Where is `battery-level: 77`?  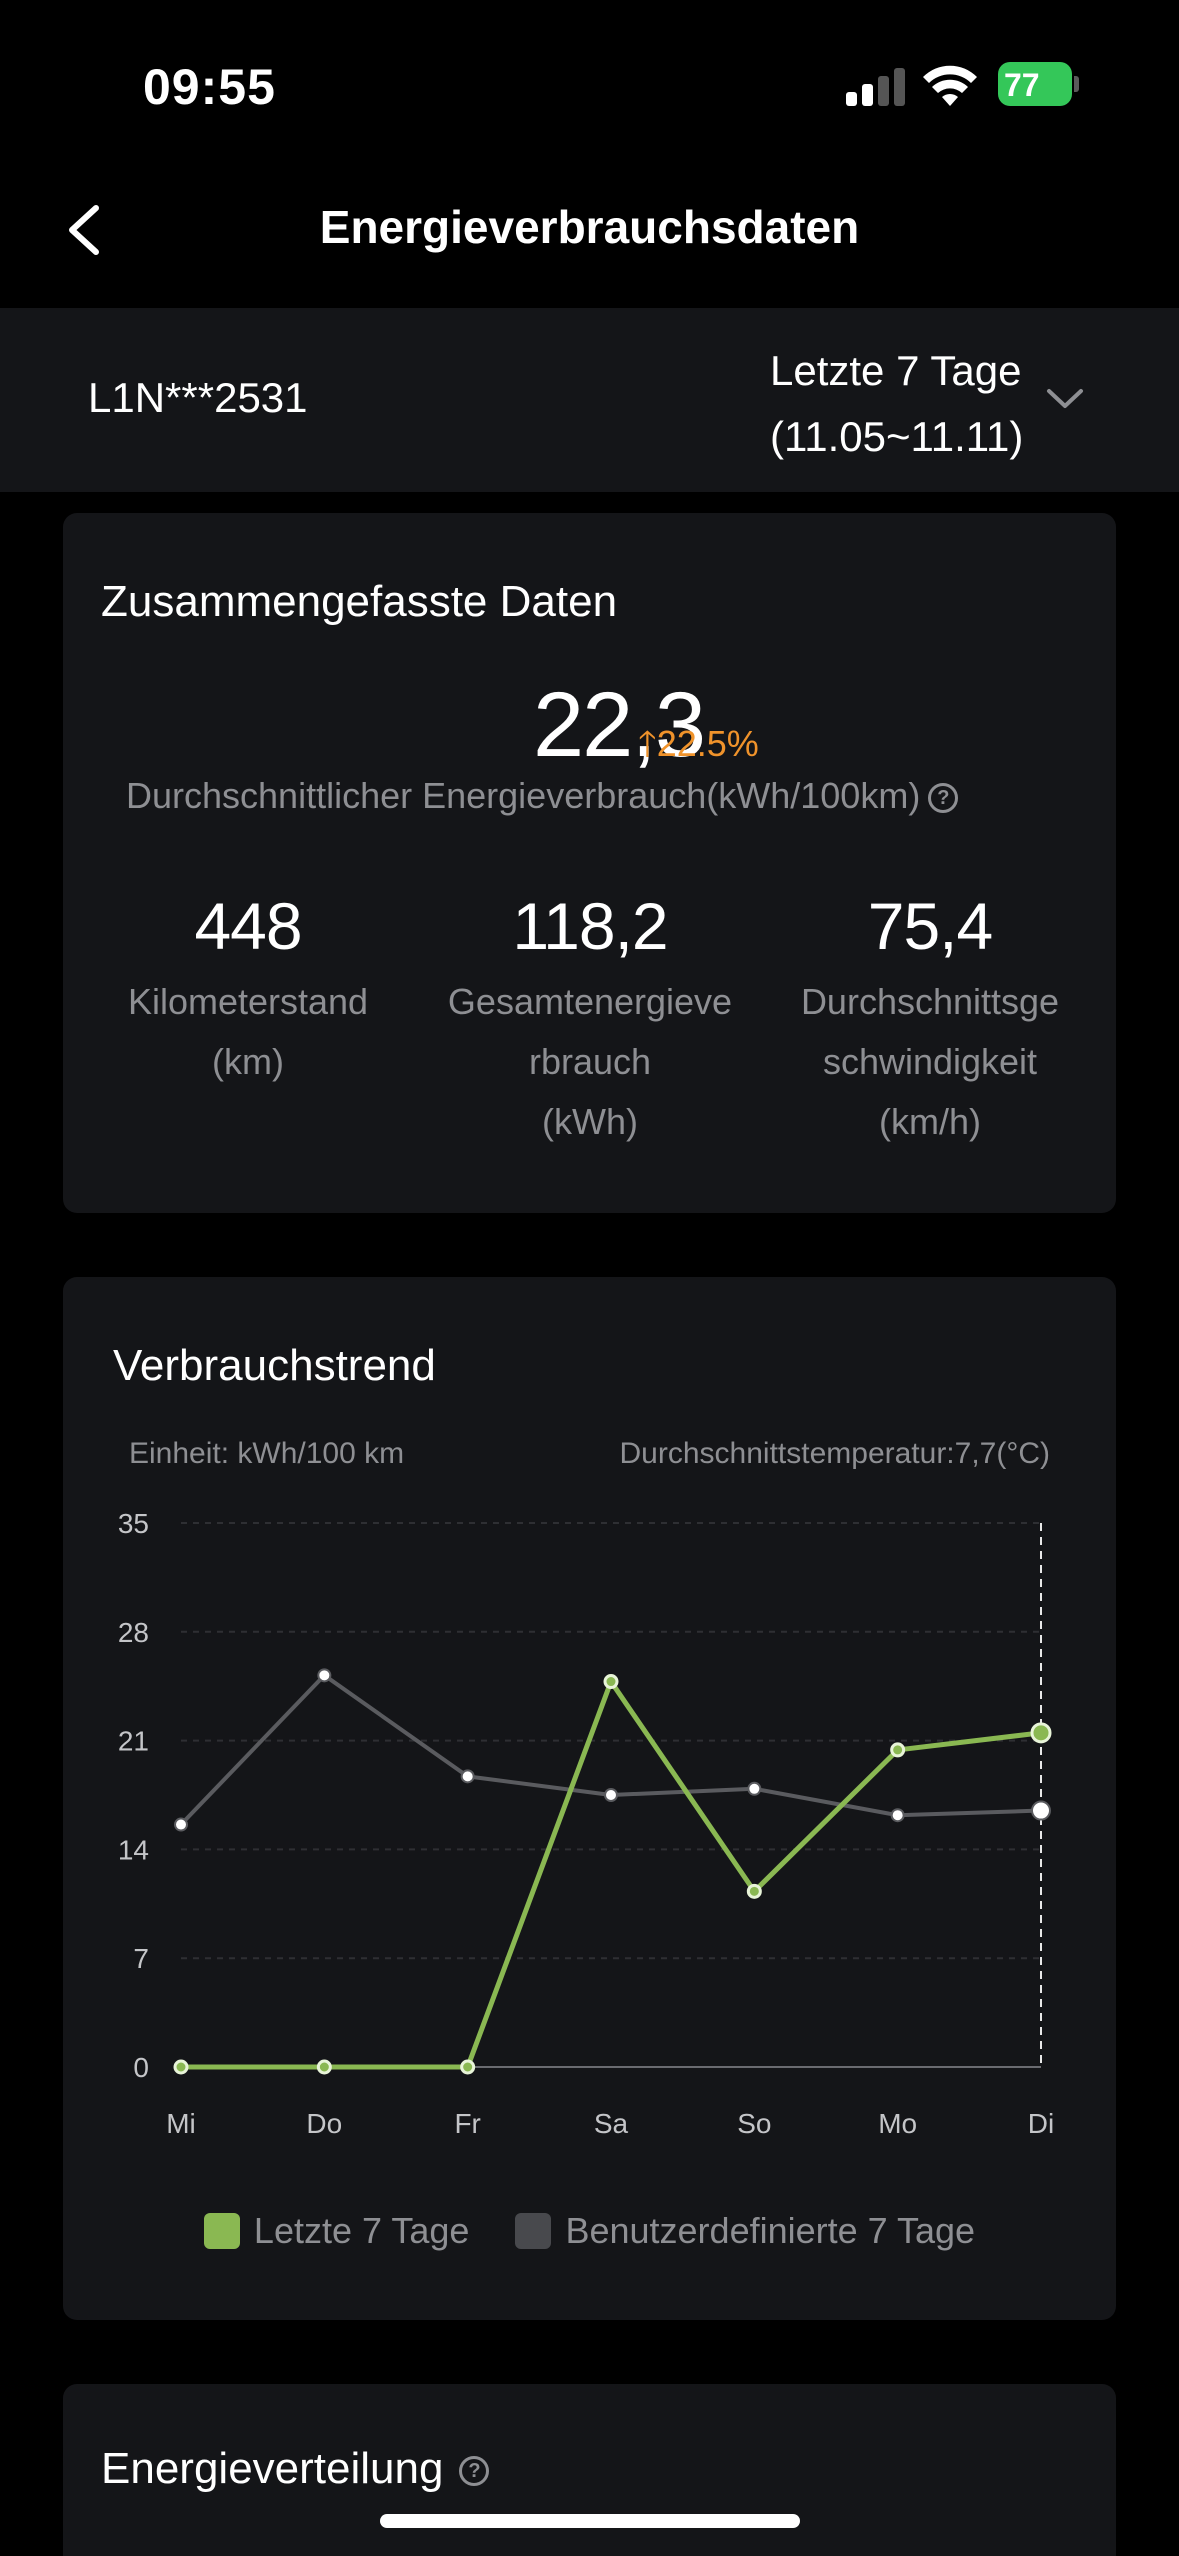 battery-level: 77 is located at coordinates (1022, 85).